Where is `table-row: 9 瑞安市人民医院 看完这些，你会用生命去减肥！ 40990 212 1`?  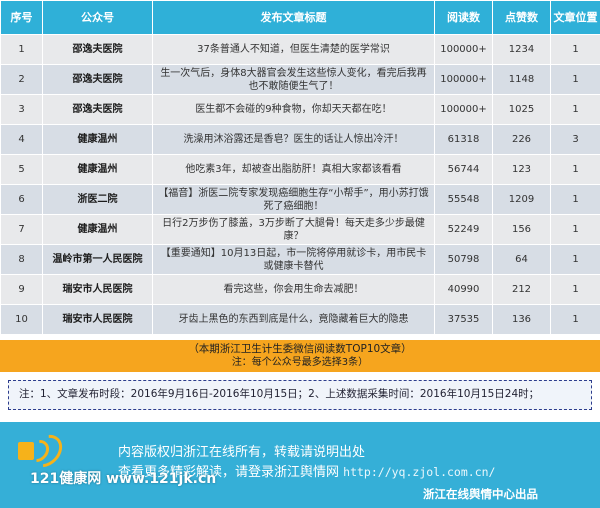
table-row: 9 瑞安市人民医院 看完这些，你会用生命去减肥！ 40990 212 1 is located at coordinates (300, 289).